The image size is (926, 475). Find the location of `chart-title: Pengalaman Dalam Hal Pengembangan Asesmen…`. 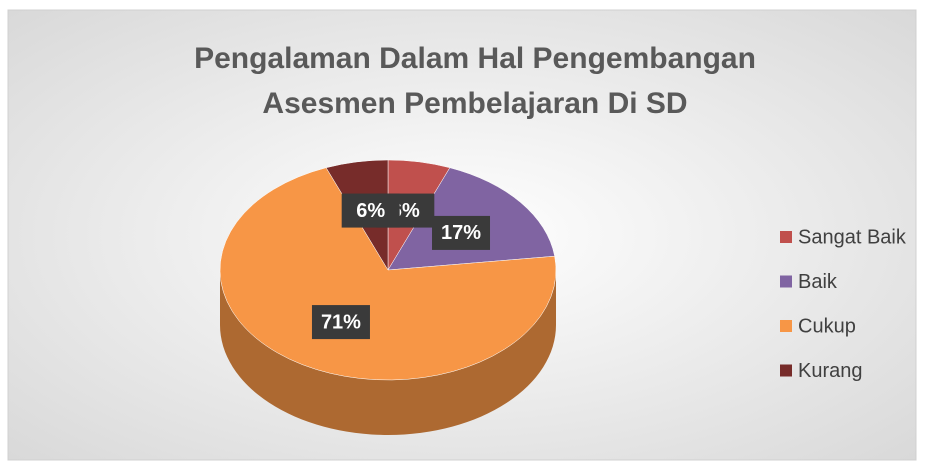

chart-title: Pengalaman Dalam Hal Pengembangan Asesmen… is located at coordinates (475, 81).